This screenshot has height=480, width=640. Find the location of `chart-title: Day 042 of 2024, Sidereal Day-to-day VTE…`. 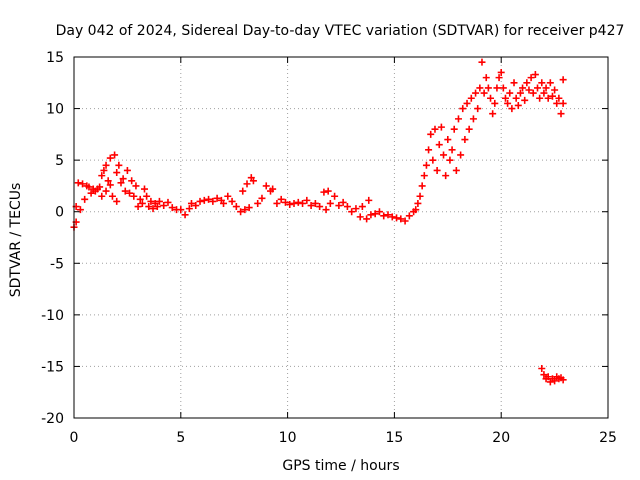

chart-title: Day 042 of 2024, Sidereal Day-to-day VTE… is located at coordinates (340, 31).